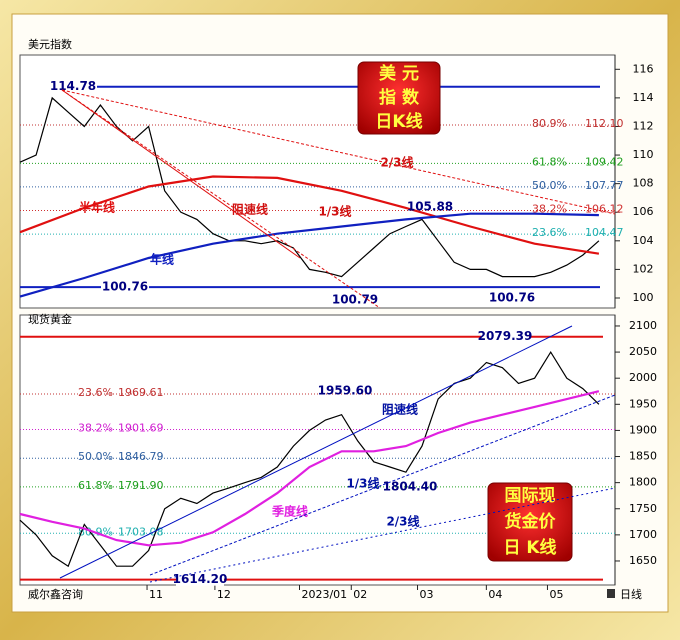 Image resolution: width=680 pixels, height=640 pixels. Describe the element at coordinates (495, 594) in the screenshot. I see `x-tick-label: 04` at that location.